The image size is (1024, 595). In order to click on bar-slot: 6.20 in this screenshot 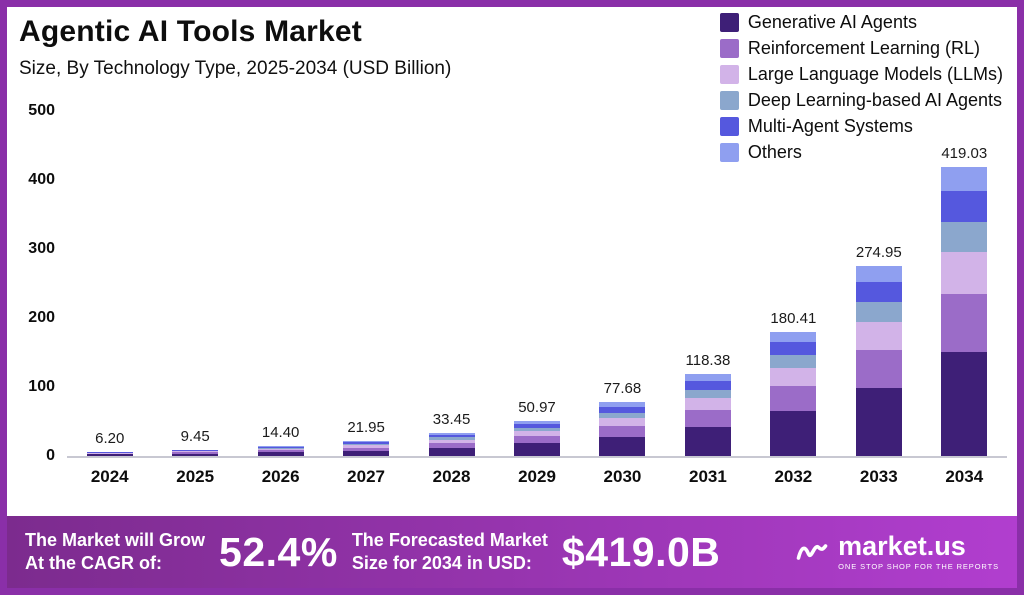, I will do `click(109, 283)`.